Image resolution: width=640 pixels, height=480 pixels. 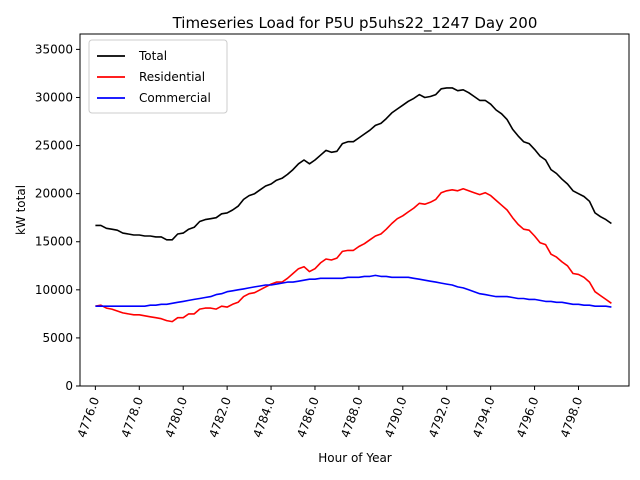 I want to click on legend-label-total: Total, so click(x=152, y=56).